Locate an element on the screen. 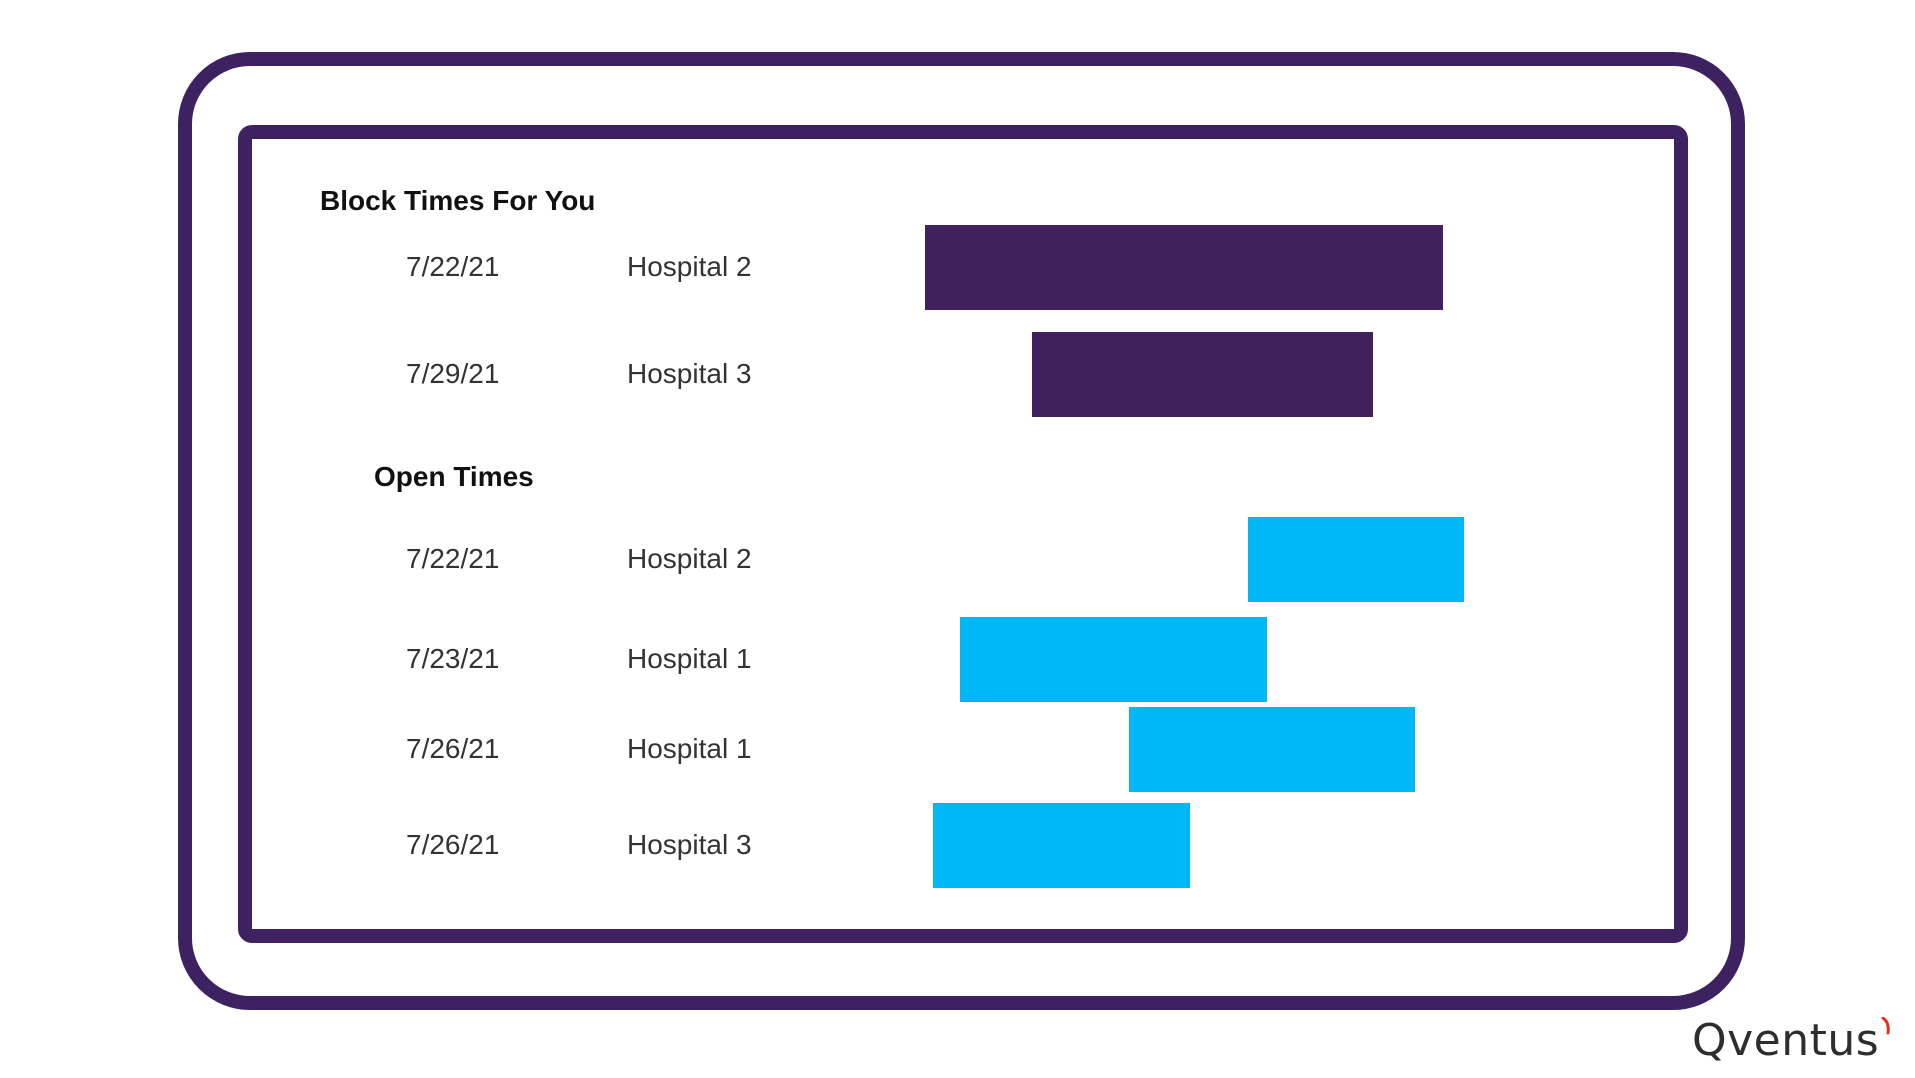  logo-wordmark: Qventus is located at coordinates (1786, 1040).